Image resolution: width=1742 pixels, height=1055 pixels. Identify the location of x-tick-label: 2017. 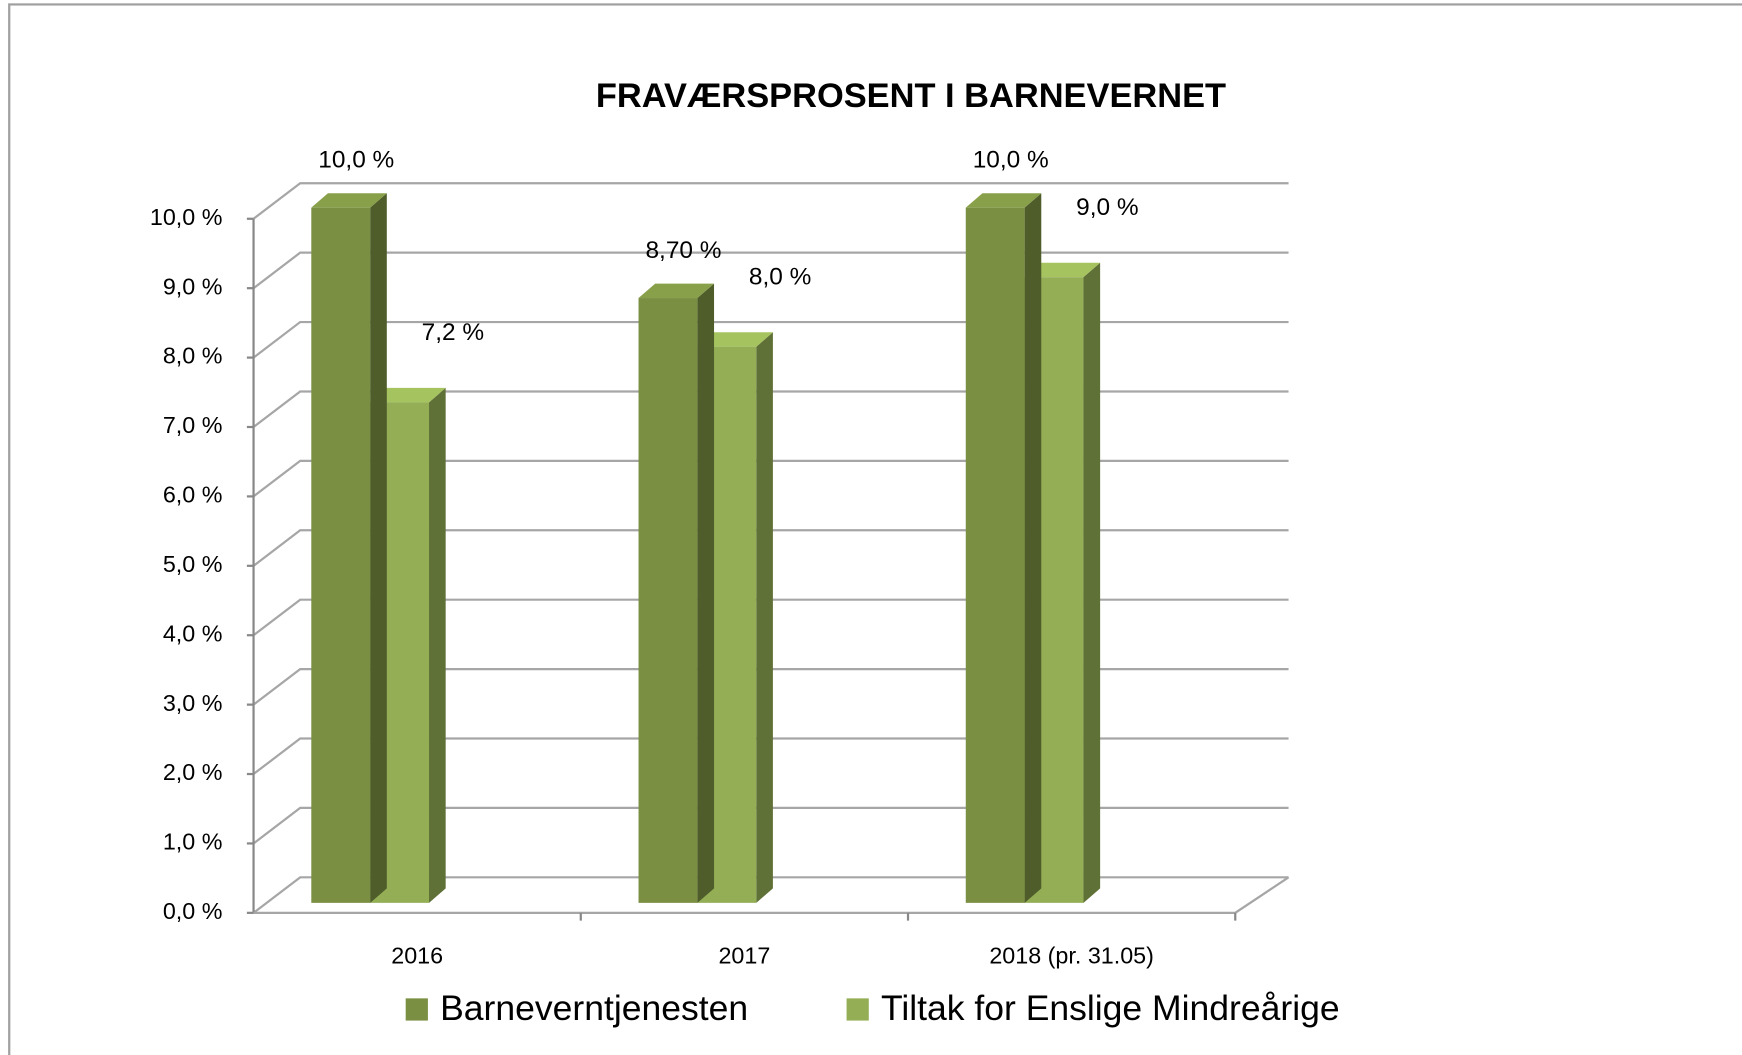
(744, 955).